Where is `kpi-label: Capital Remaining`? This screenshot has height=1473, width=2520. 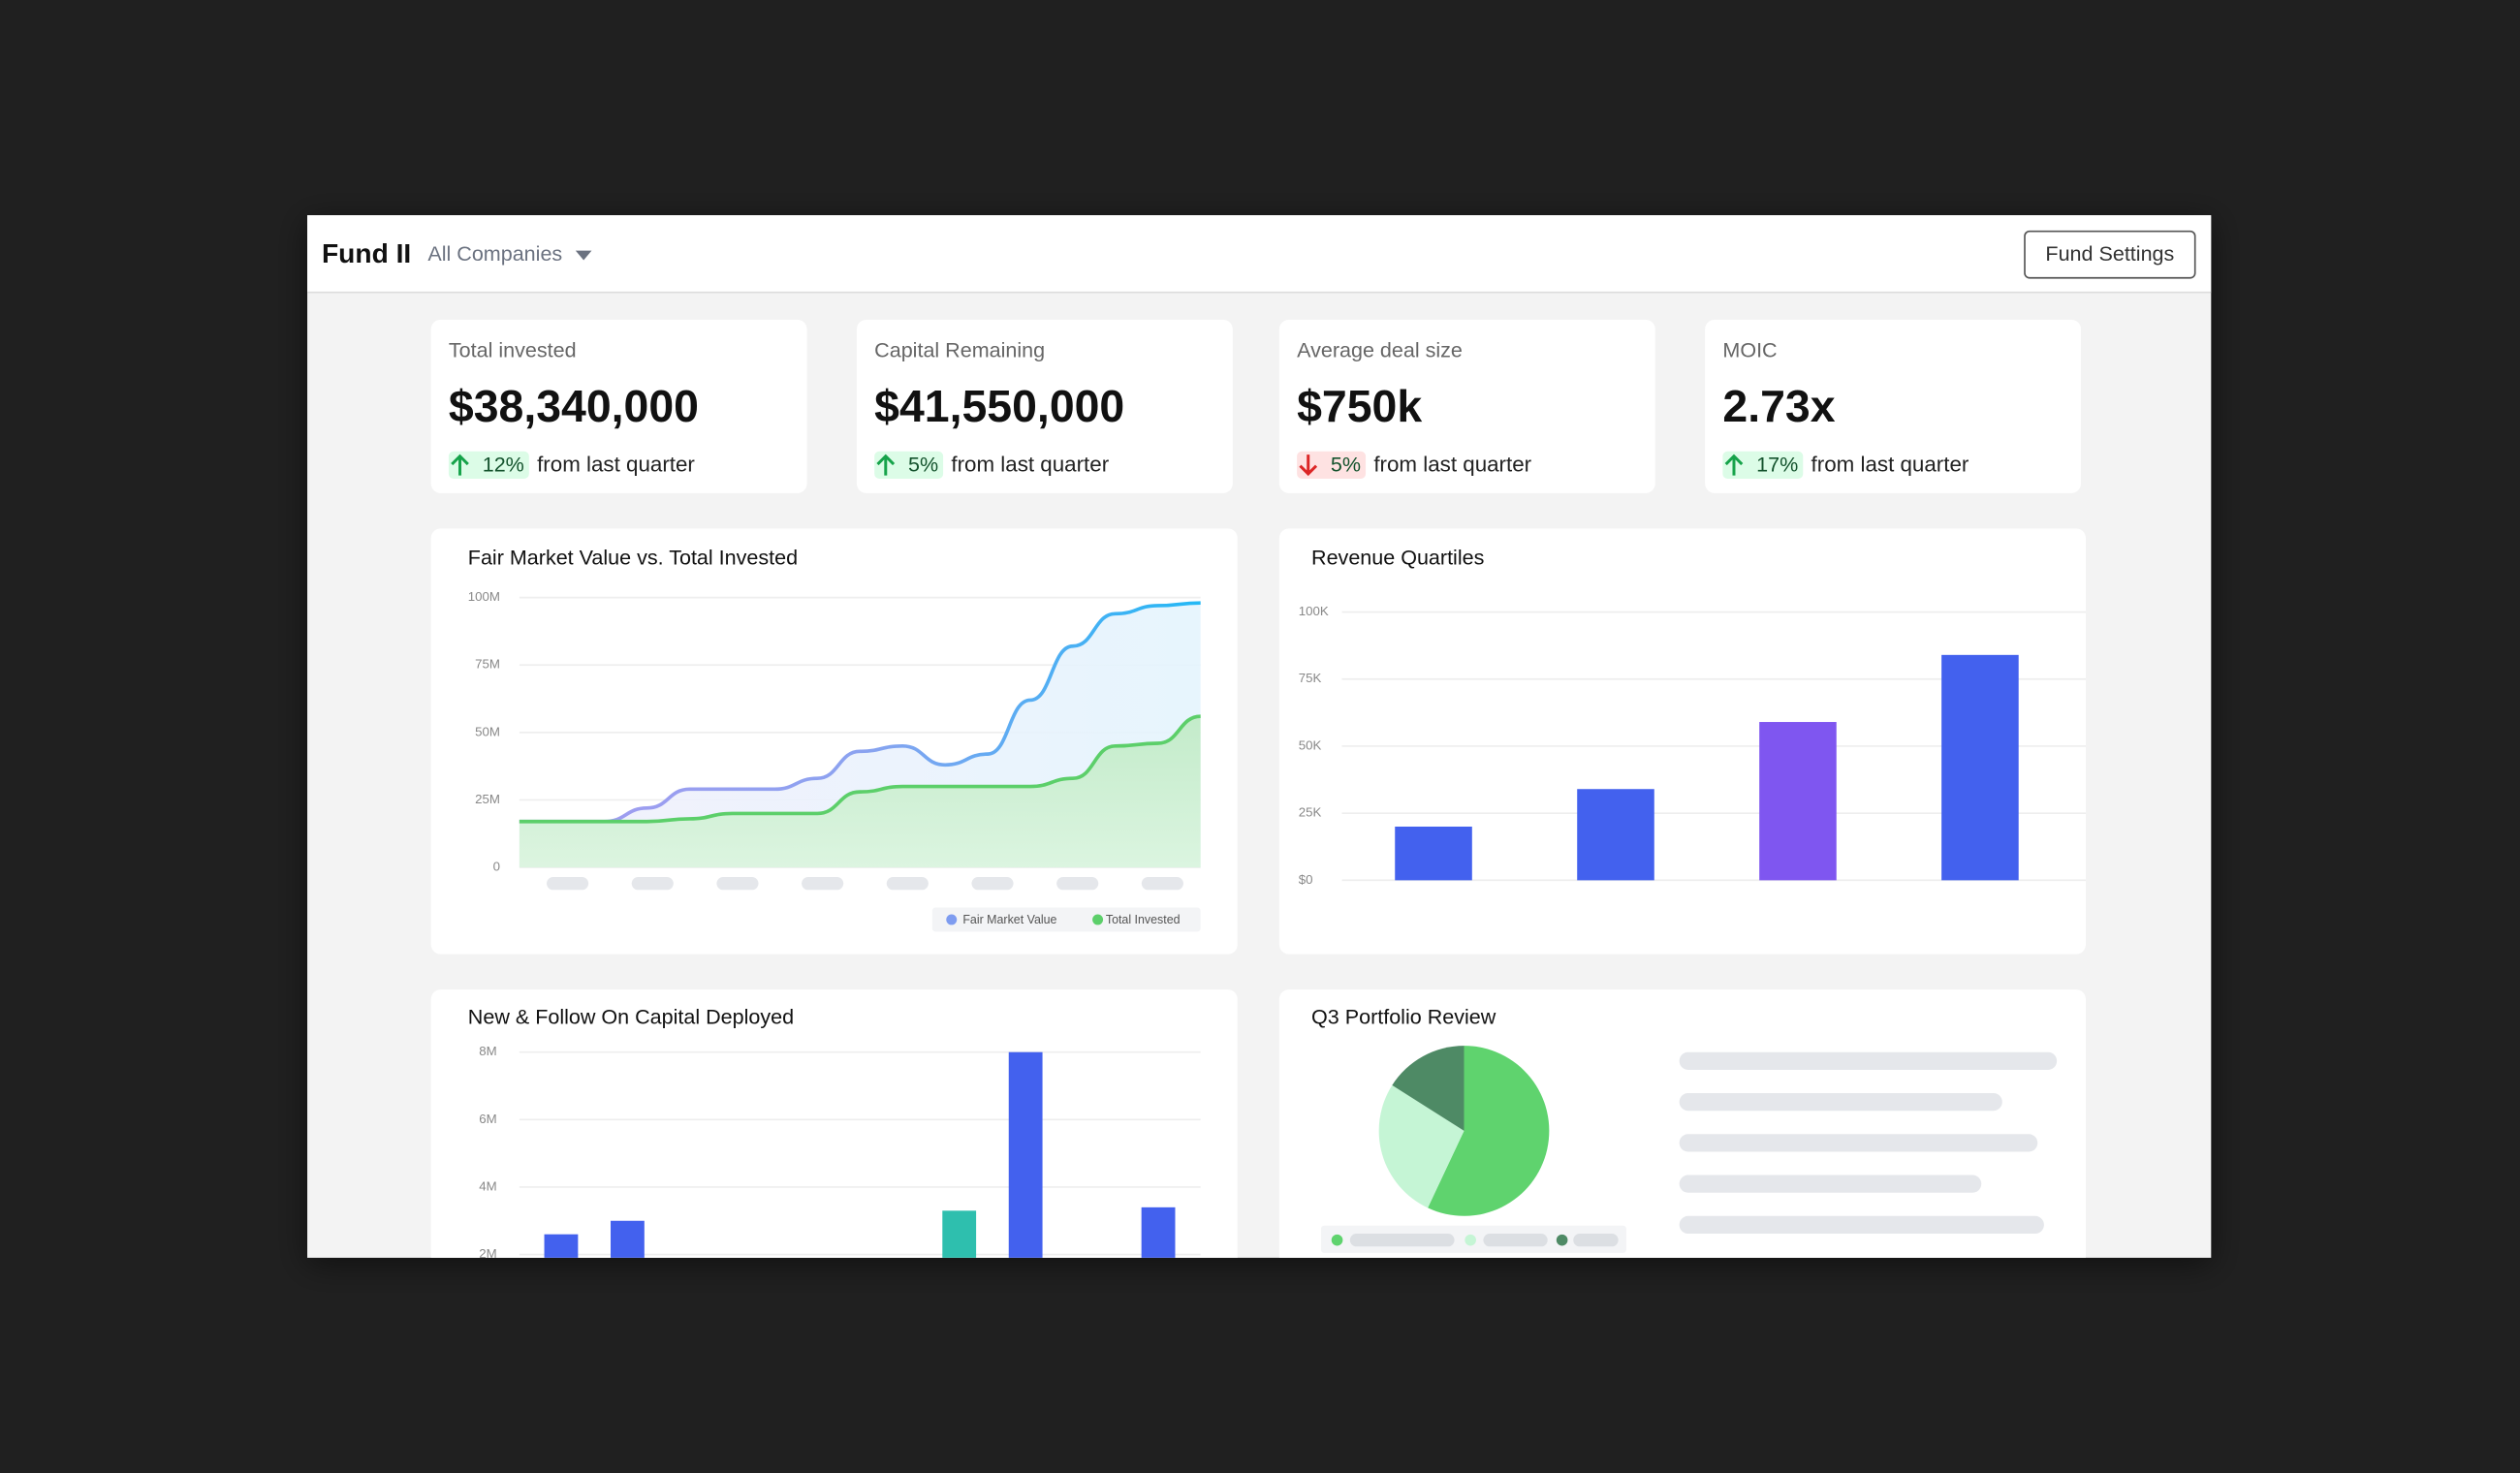
kpi-label: Capital Remaining is located at coordinates (960, 350).